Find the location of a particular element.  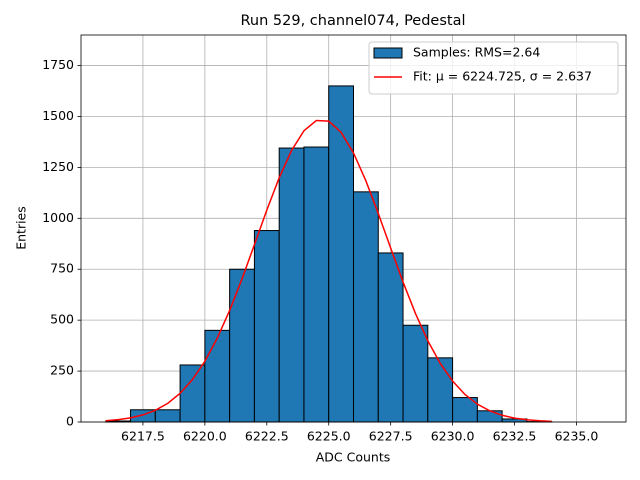

x-tick-label: 6220.0 is located at coordinates (205, 436).